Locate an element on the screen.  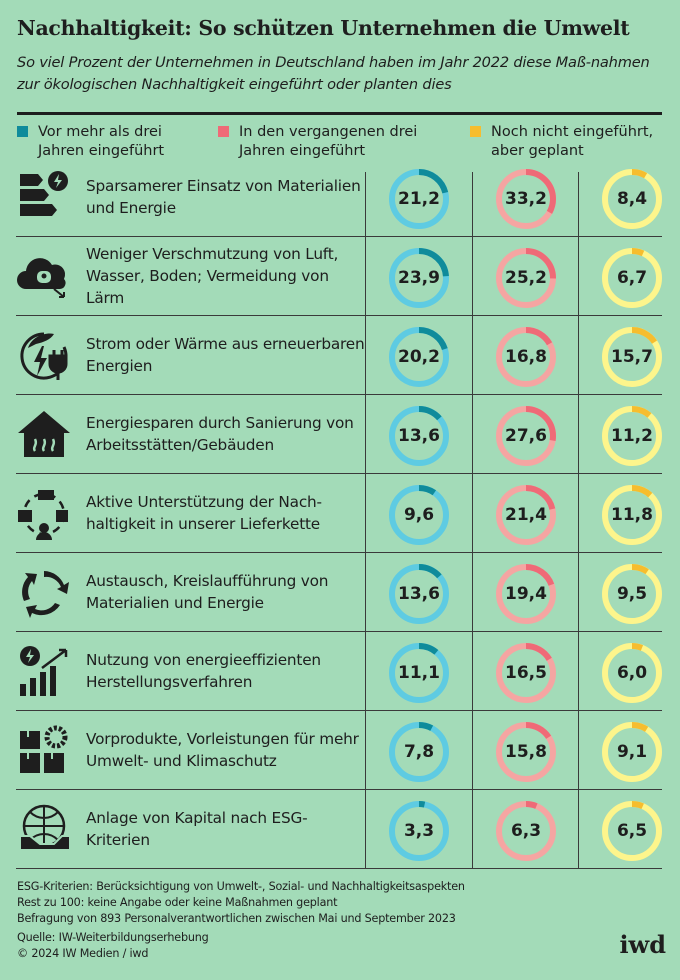
data-label: 11,2 is located at coordinates (632, 436).